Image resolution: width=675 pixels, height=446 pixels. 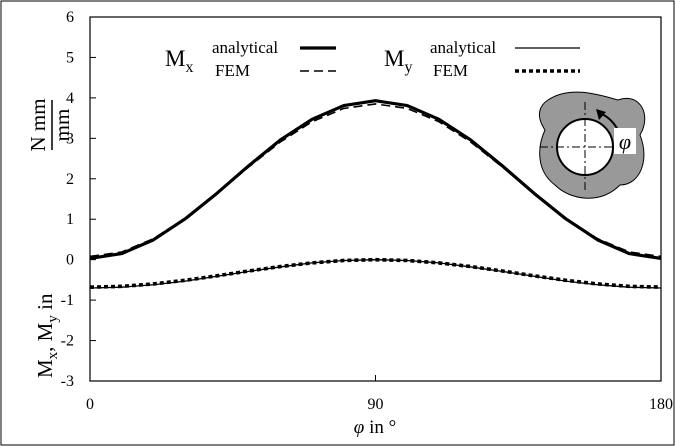 What do you see at coordinates (592, 145) in the screenshot?
I see `inset: φ` at bounding box center [592, 145].